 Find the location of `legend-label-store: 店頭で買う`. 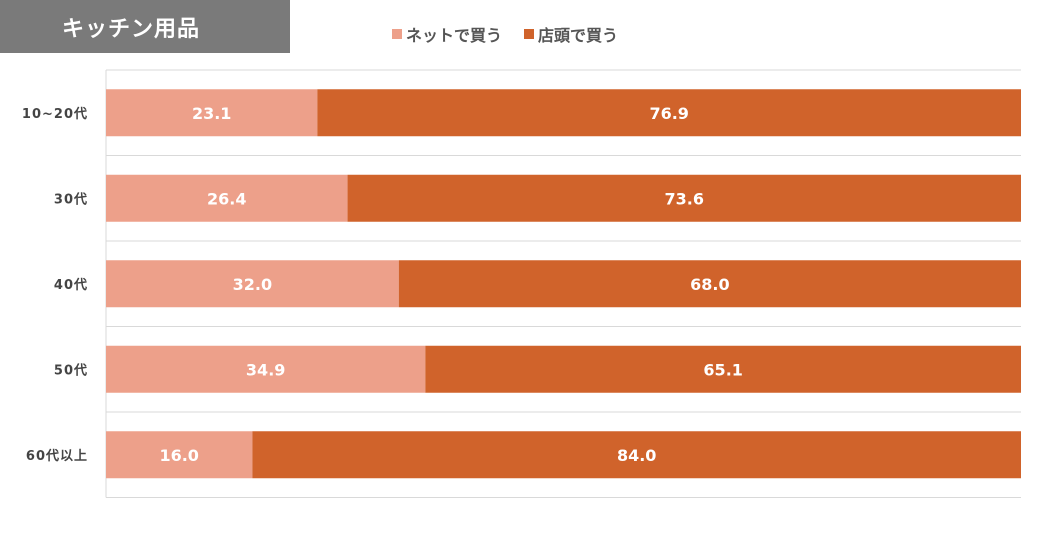

legend-label-store: 店頭で買う is located at coordinates (578, 35).